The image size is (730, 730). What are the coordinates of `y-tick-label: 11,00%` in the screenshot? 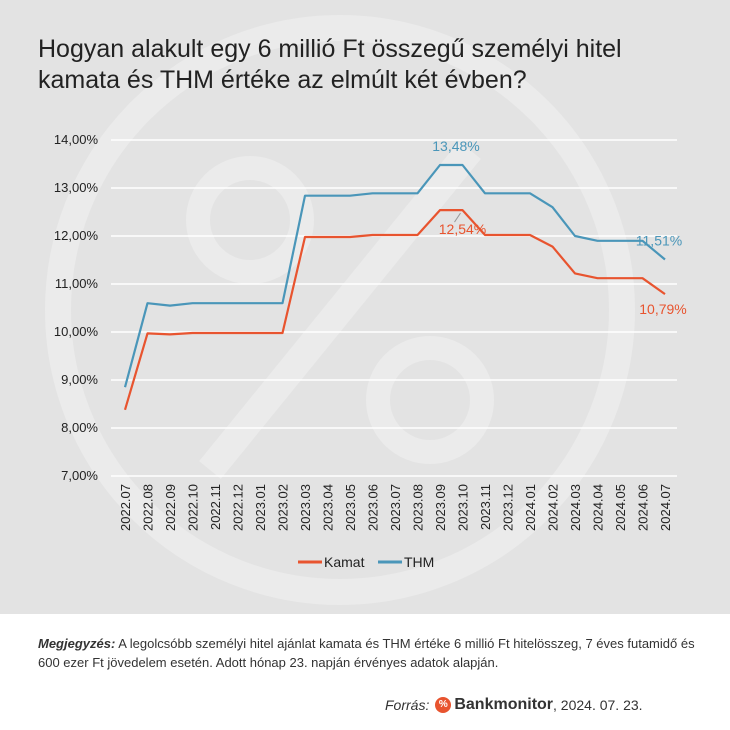 It's located at (77, 283).